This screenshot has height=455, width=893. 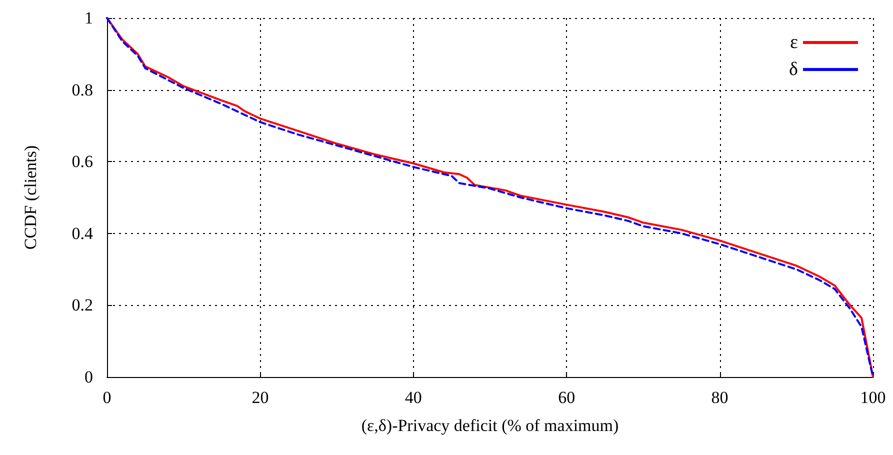 What do you see at coordinates (83, 233) in the screenshot?
I see `y-tick-label: 0.4` at bounding box center [83, 233].